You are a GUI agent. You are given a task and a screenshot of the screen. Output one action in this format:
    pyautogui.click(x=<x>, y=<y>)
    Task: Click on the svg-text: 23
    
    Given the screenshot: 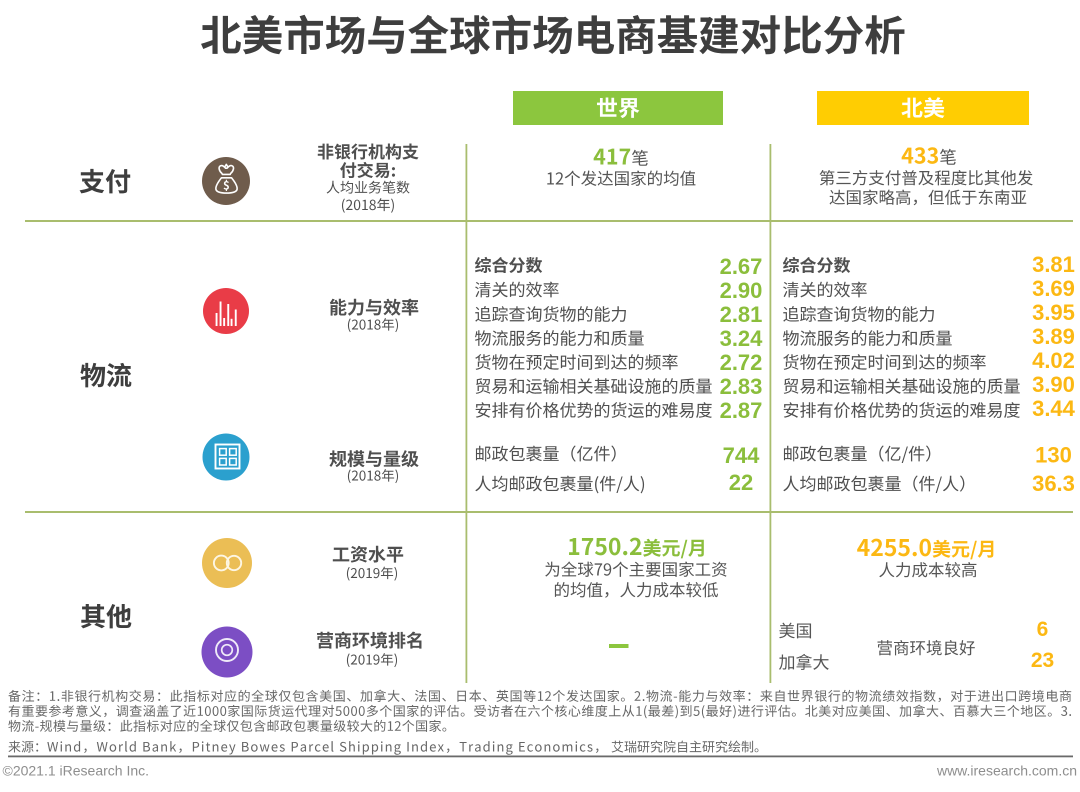 What is the action you would take?
    pyautogui.click(x=1042, y=660)
    